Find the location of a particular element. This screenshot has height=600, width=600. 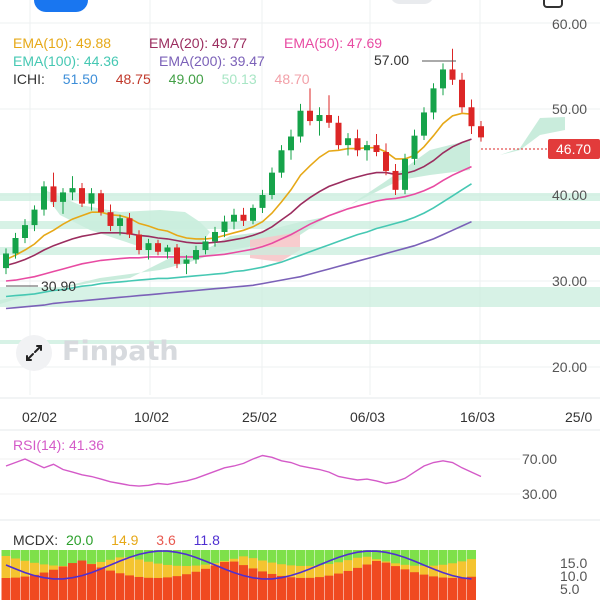

expand-icon is located at coordinates (34, 353).